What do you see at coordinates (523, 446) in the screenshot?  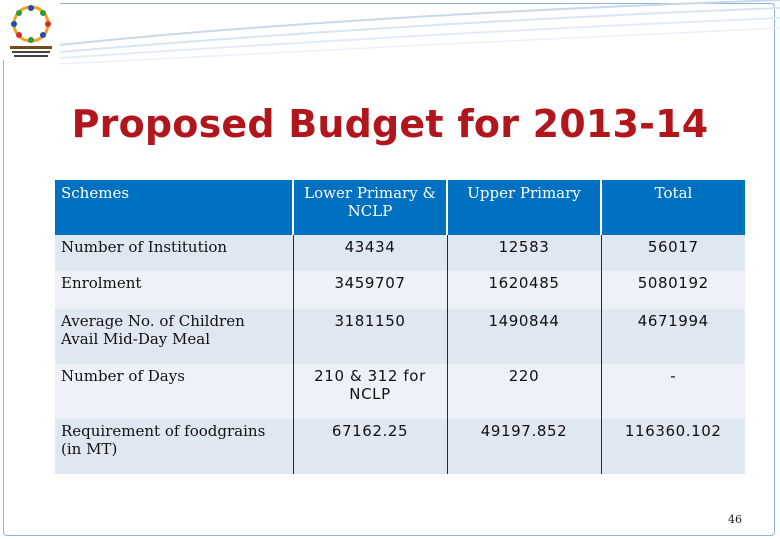 I see `cell-upper-primary: 49197.852` at bounding box center [523, 446].